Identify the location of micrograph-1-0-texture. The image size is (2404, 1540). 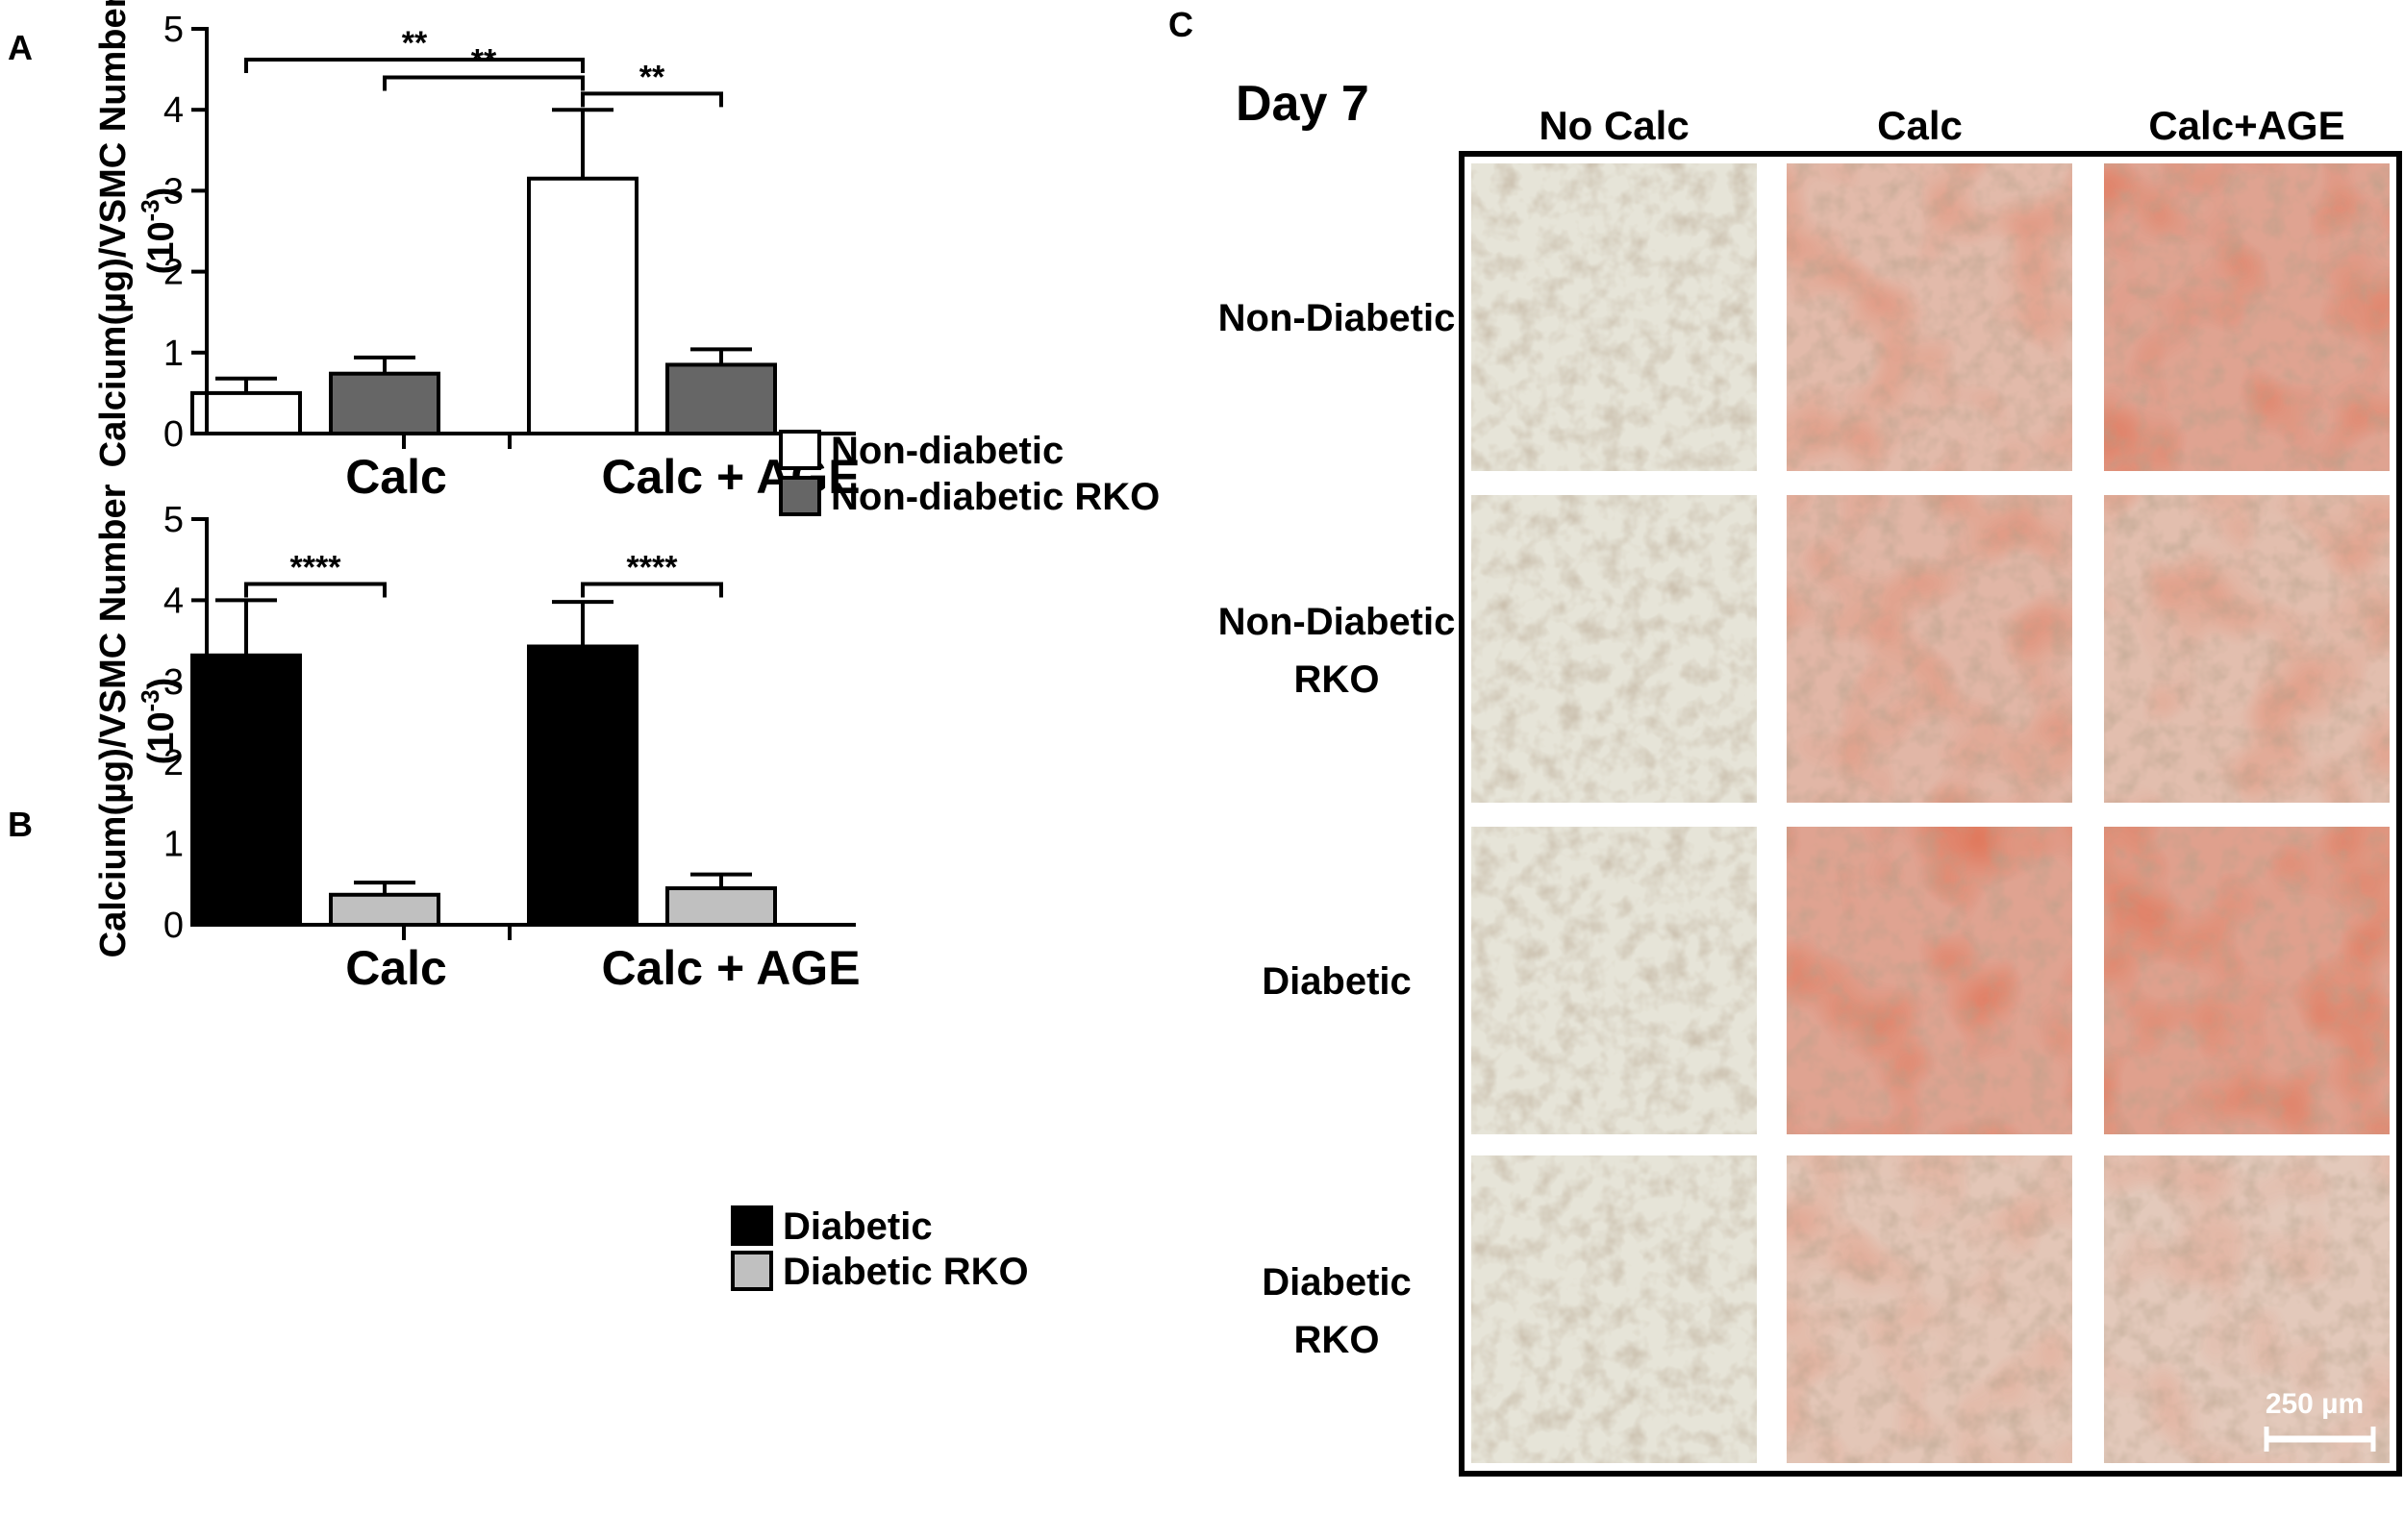
(1614, 649).